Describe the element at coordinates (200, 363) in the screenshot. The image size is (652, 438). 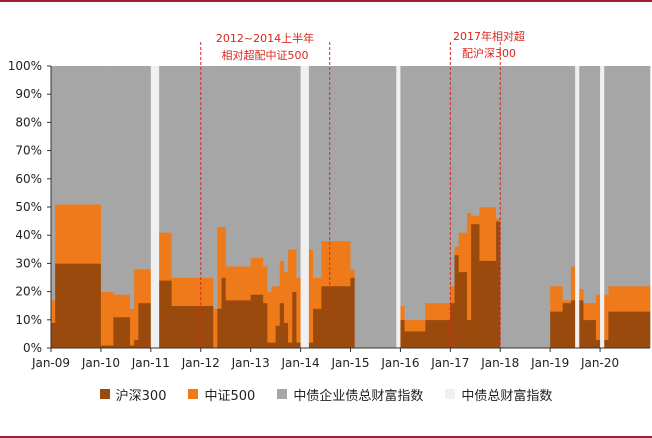
I see `x-tick-label: Jan-12` at that location.